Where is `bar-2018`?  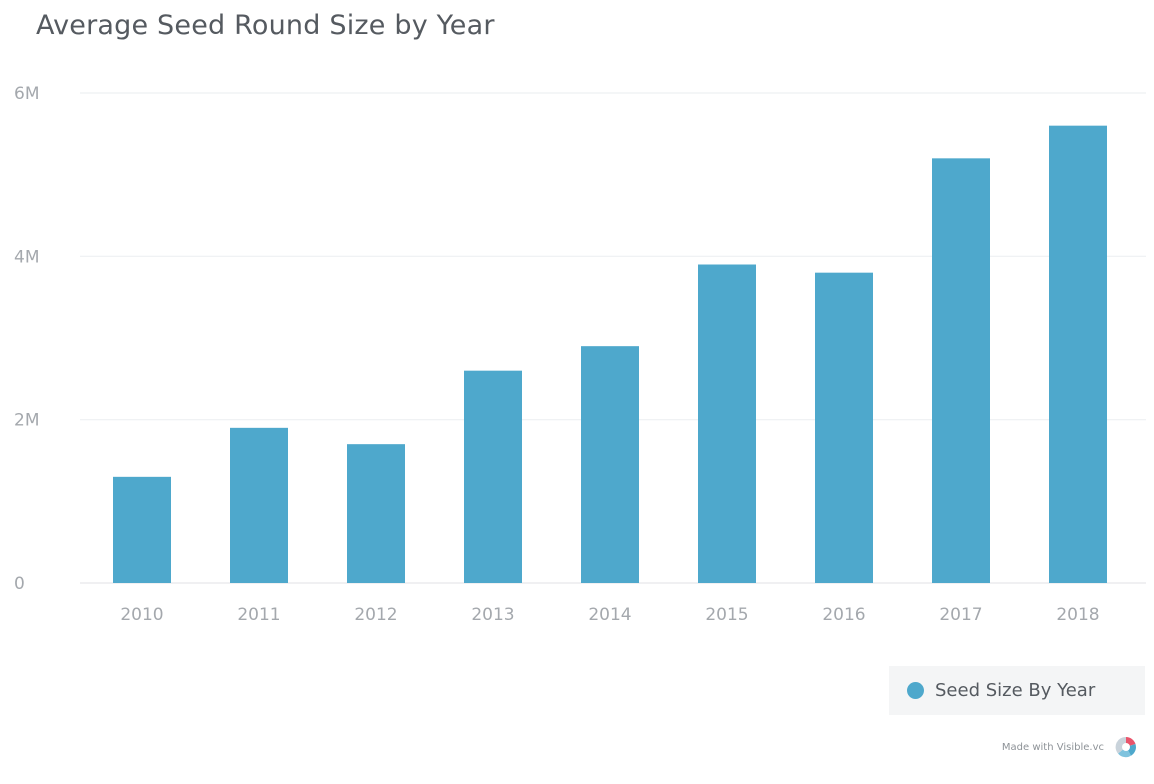 bar-2018 is located at coordinates (1078, 354).